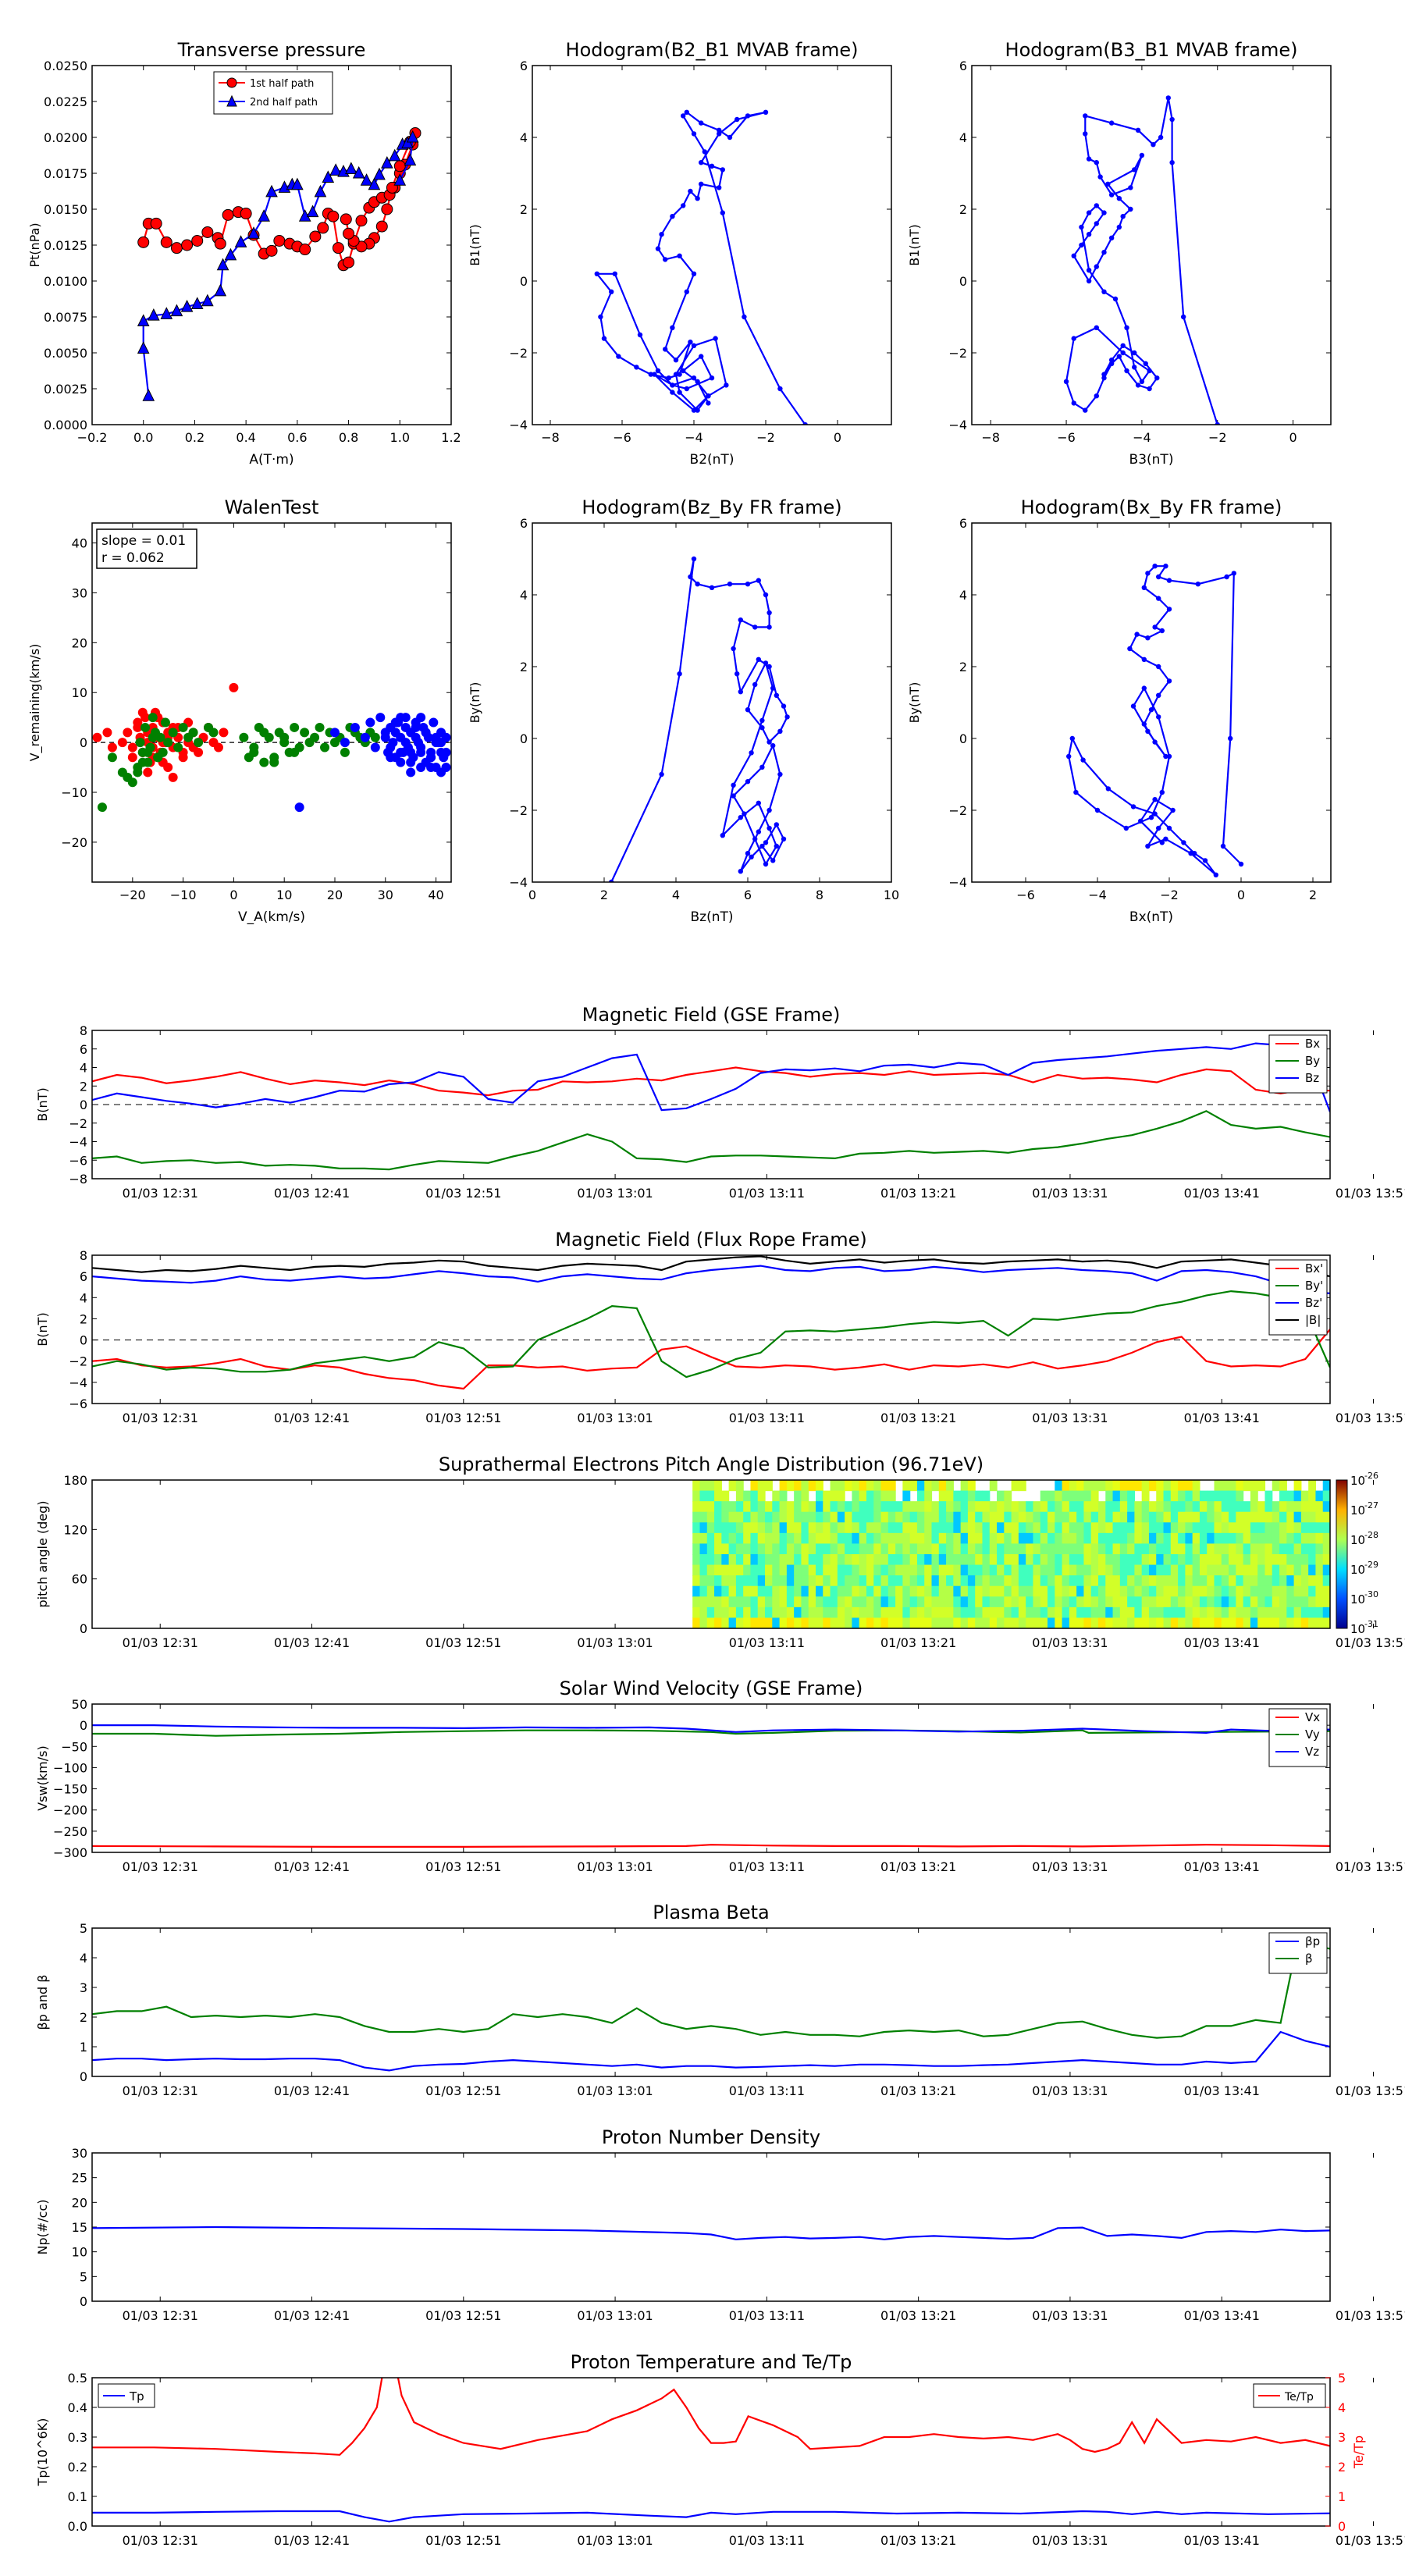 The height and width of the screenshot is (2576, 1405). I want to click on x-tick-label: −10, so click(184, 895).